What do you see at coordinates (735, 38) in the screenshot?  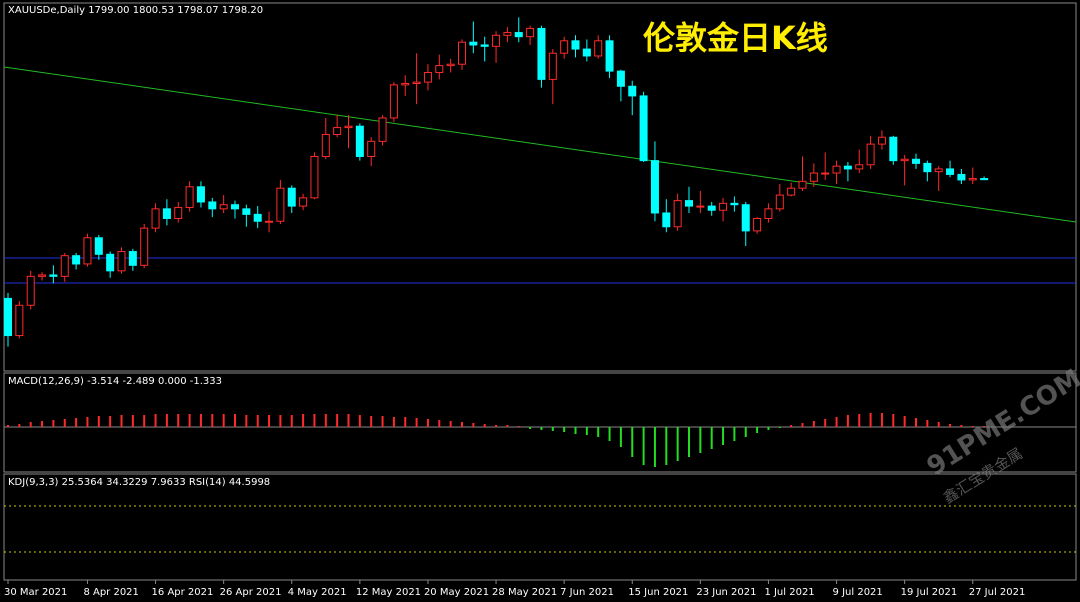 I see `chart-title: 伦敦金日K线` at bounding box center [735, 38].